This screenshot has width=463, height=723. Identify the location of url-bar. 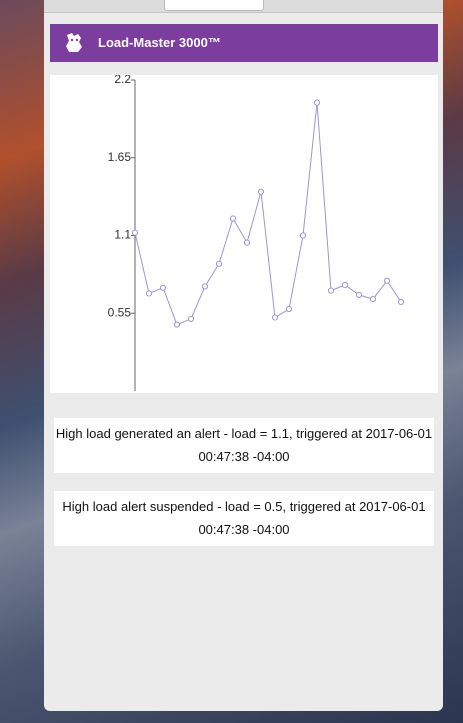
(214, 5).